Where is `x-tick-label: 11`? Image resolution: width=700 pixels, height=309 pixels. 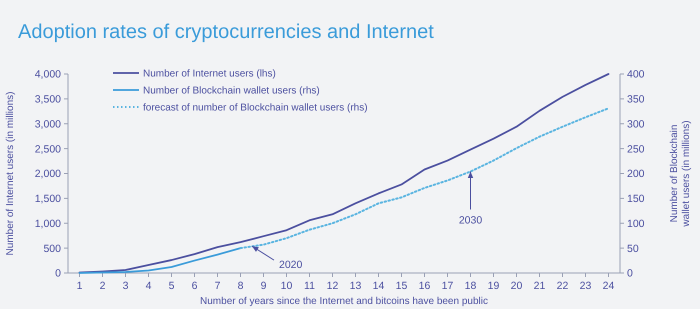
x-tick-label: 11 is located at coordinates (310, 286).